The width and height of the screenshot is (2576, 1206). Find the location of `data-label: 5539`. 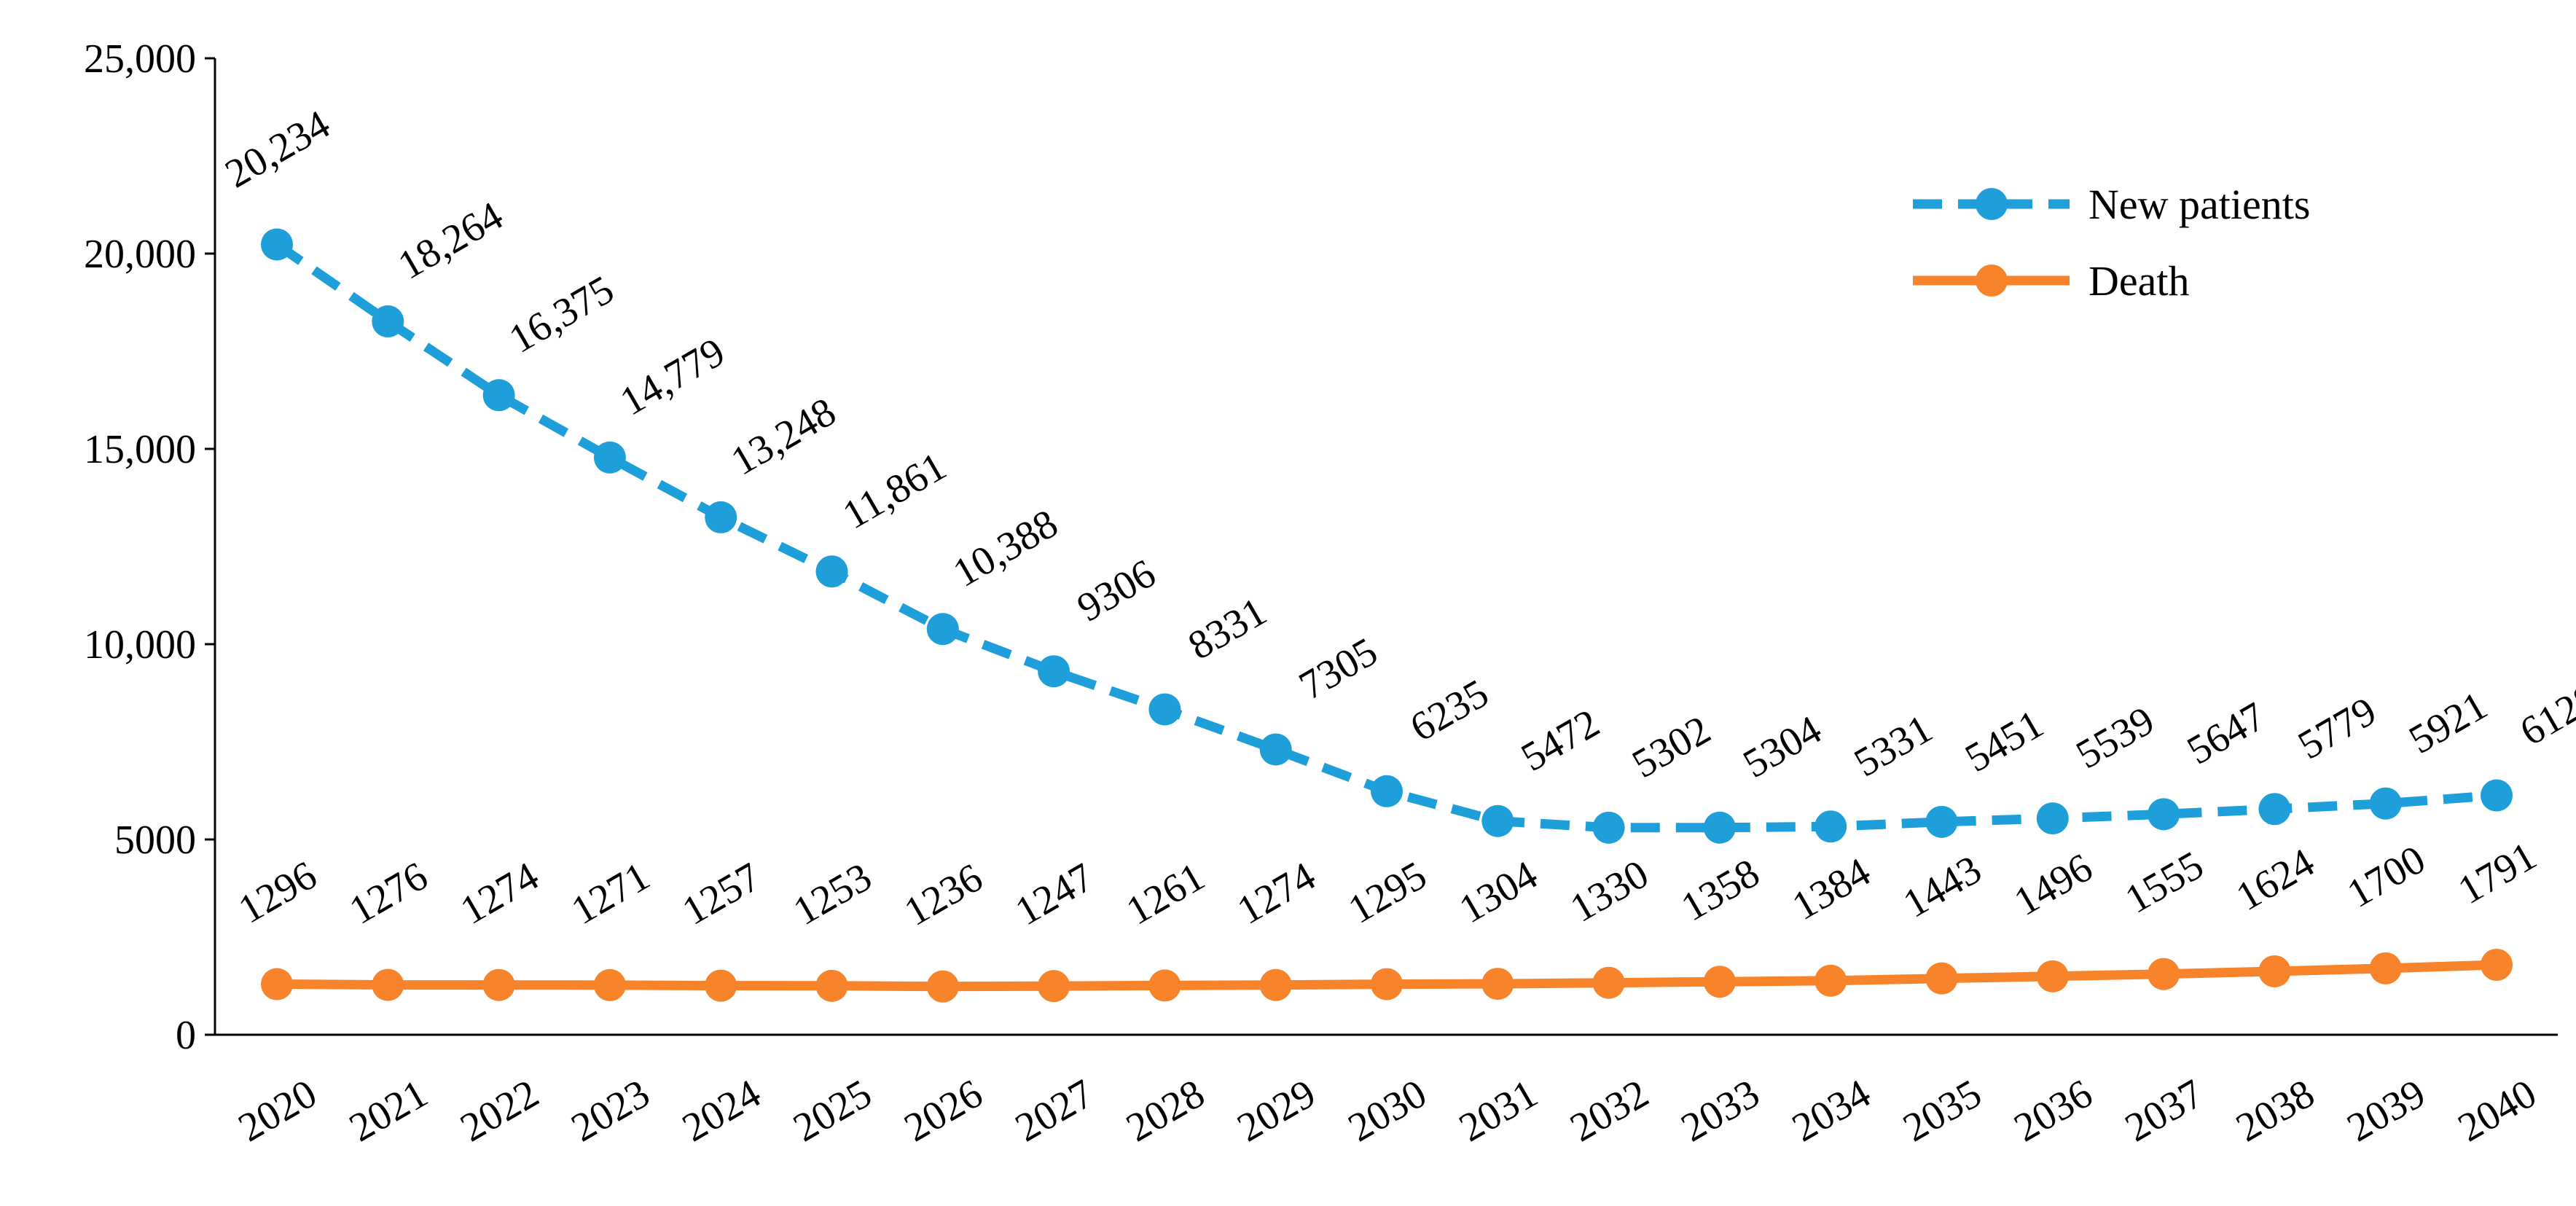

data-label: 5539 is located at coordinates (2115, 738).